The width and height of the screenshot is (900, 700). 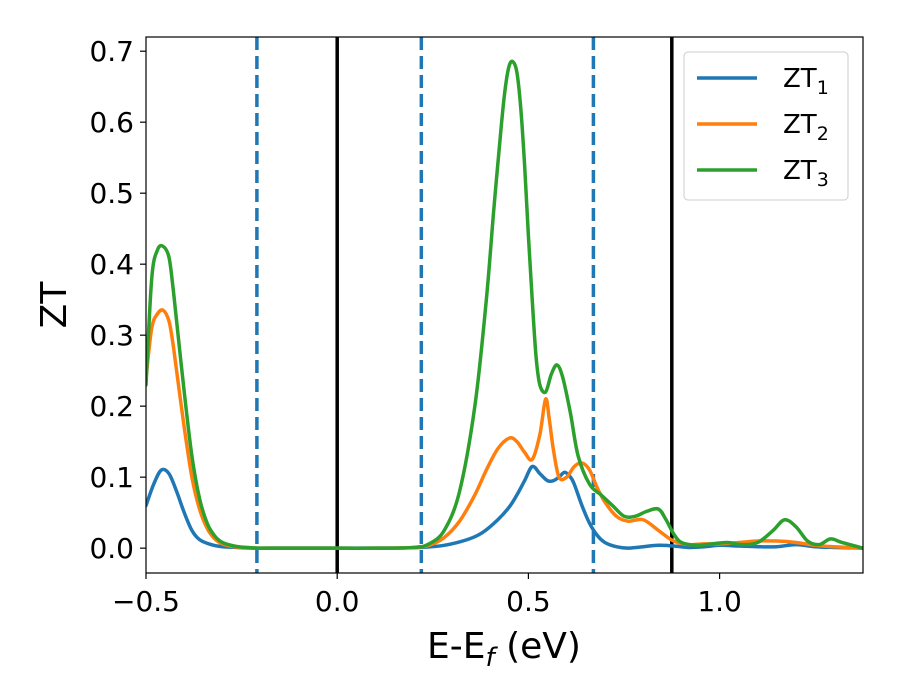 I want to click on legend-label-zt1: ZT1, so click(x=806, y=81).